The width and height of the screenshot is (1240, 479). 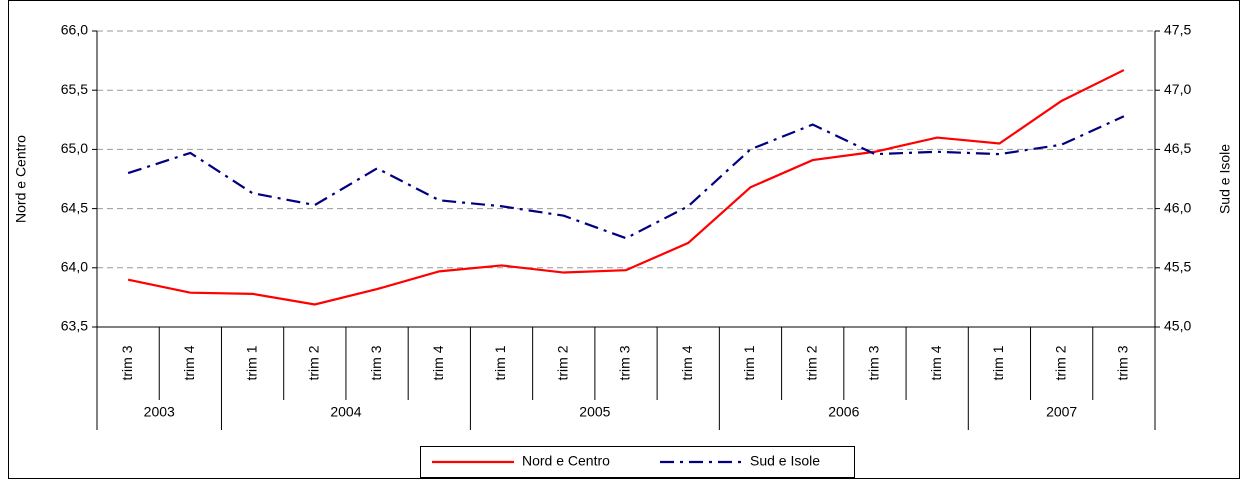 What do you see at coordinates (1177, 267) in the screenshot?
I see `y2-tick-label: 45,5` at bounding box center [1177, 267].